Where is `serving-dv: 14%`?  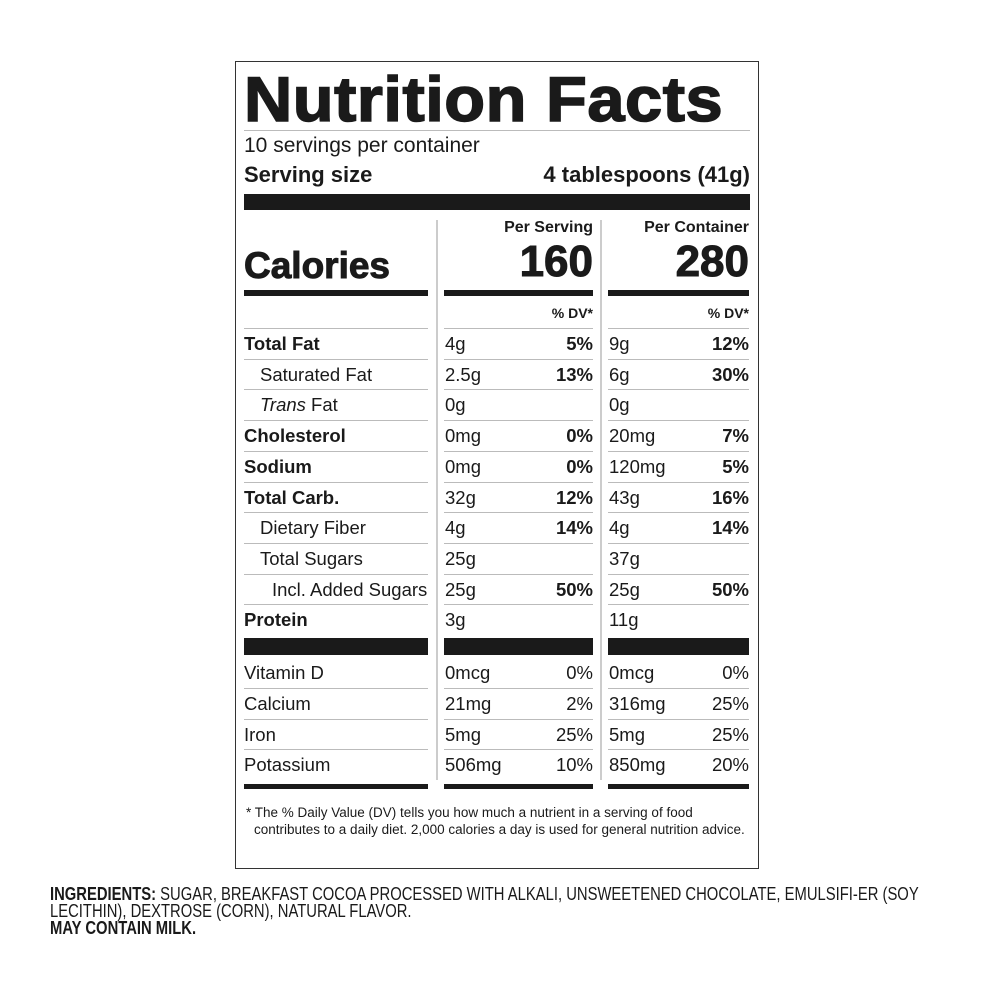
serving-dv: 14% is located at coordinates (574, 528).